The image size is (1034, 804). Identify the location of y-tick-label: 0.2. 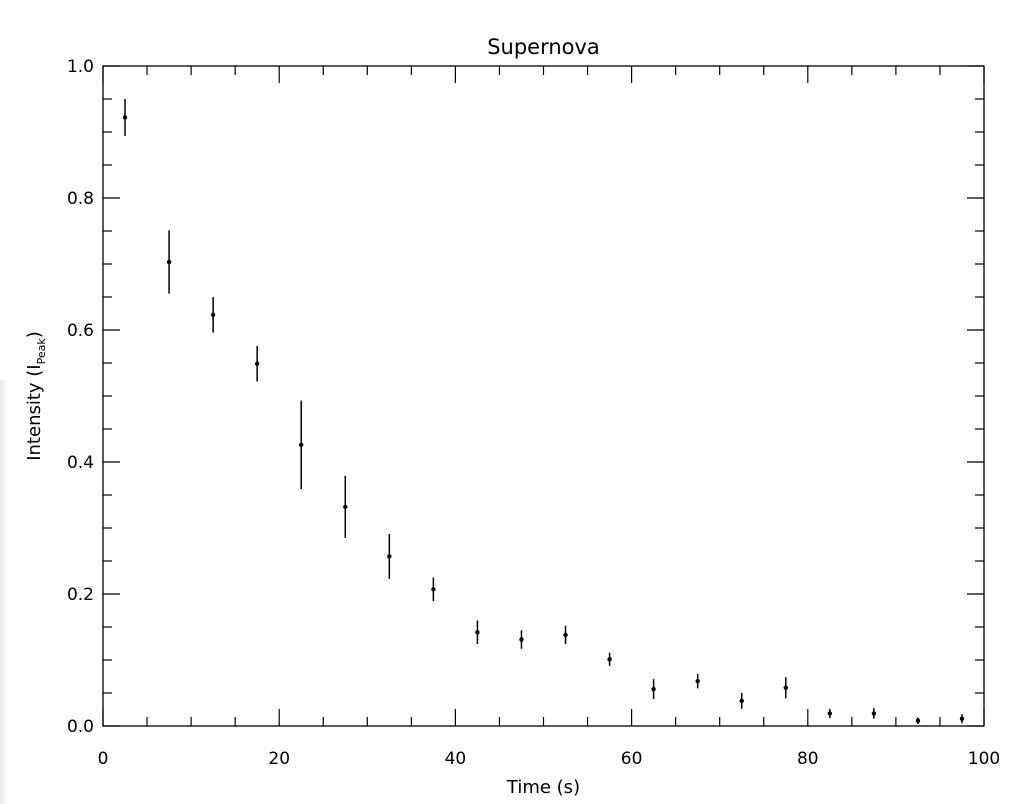
(80, 595).